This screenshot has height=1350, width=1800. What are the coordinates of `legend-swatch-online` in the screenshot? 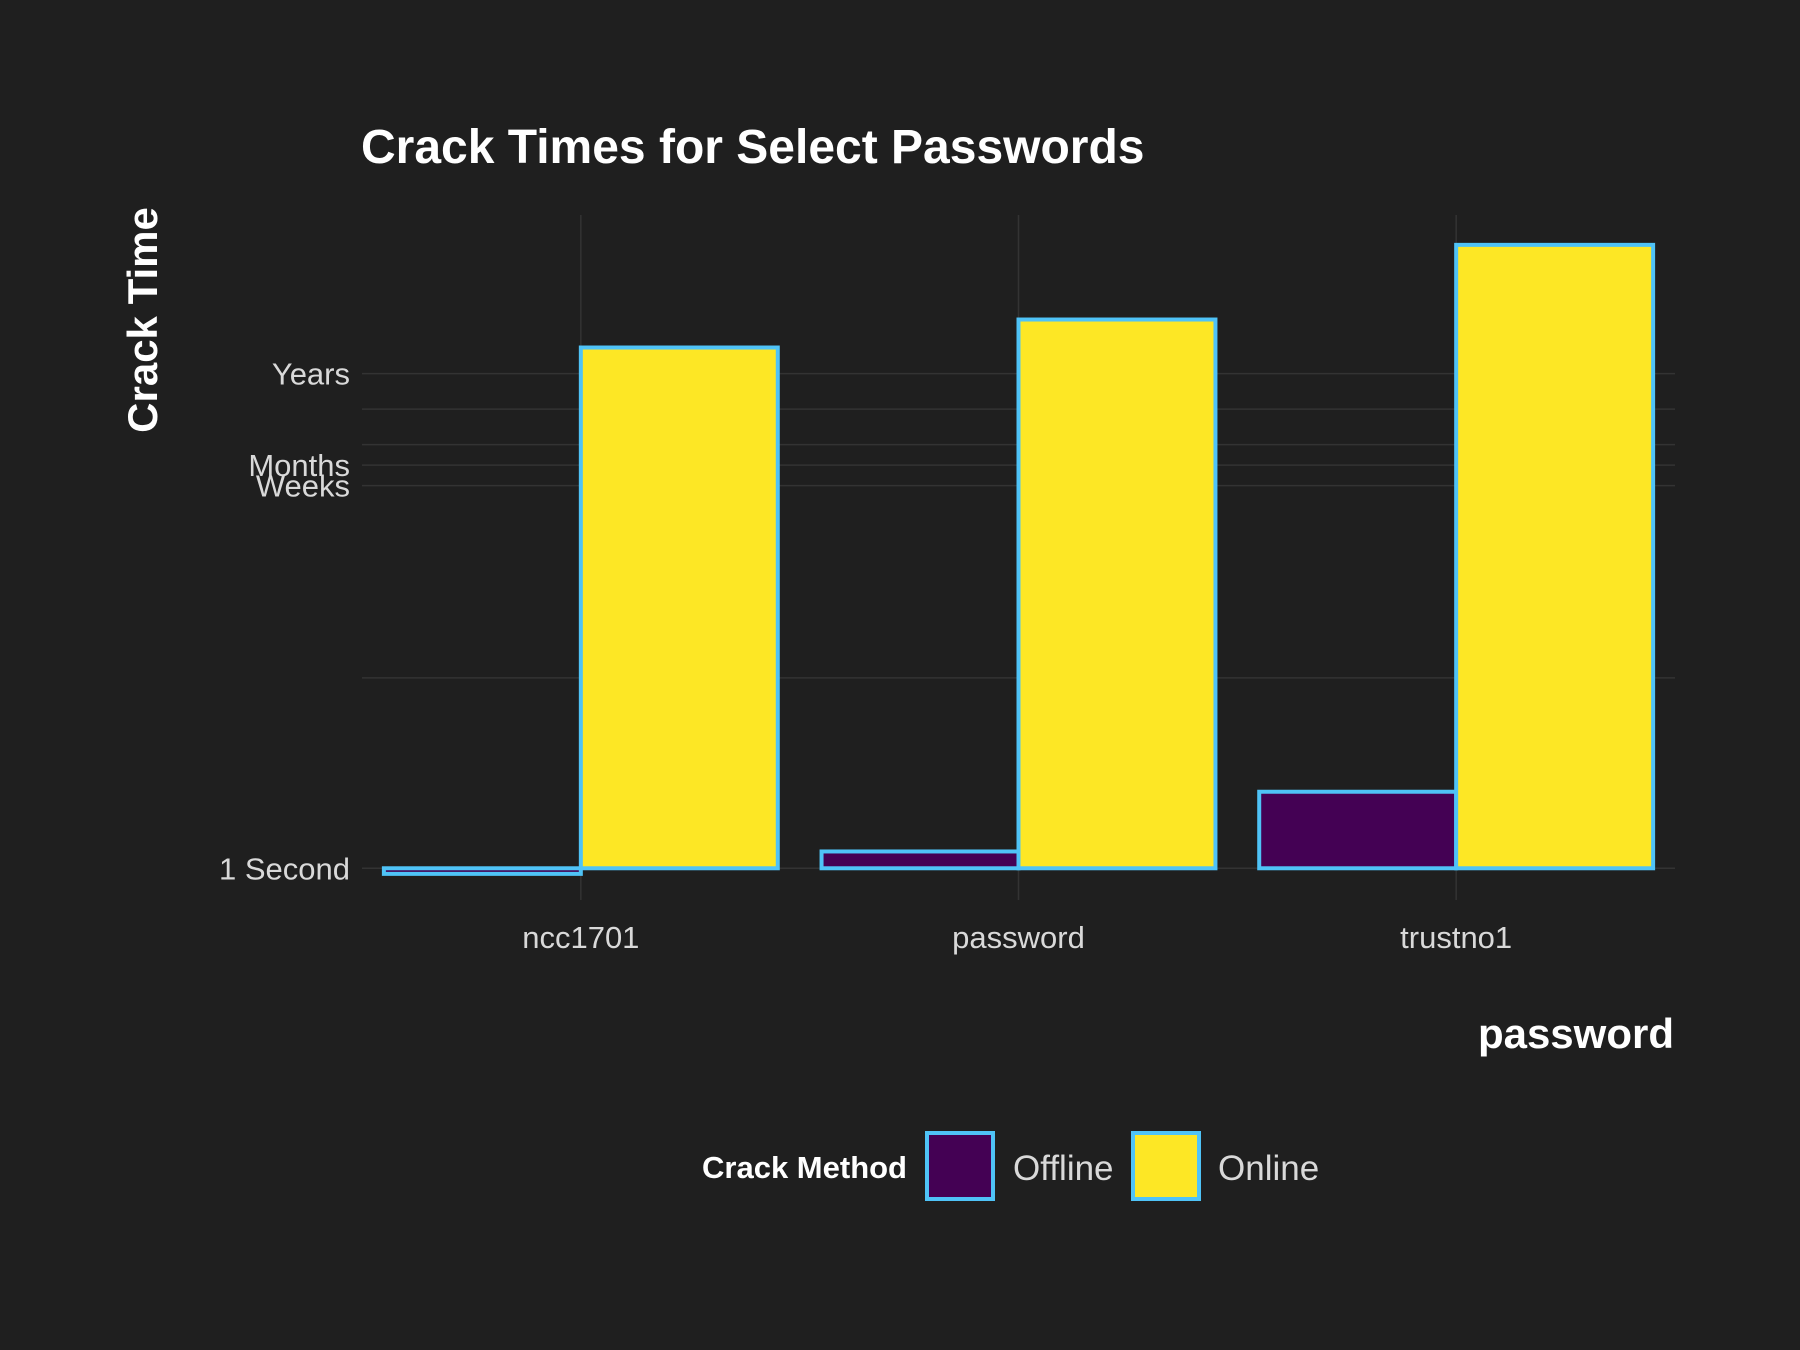 It's located at (1166, 1166).